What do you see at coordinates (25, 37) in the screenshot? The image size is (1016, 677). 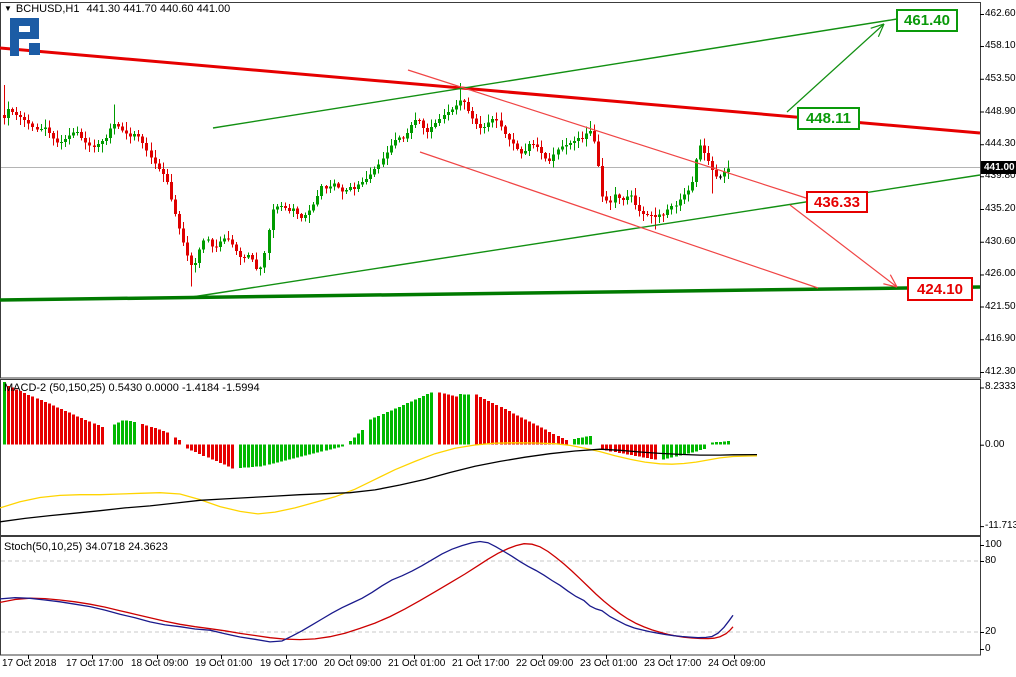 I see `roboforex-logo` at bounding box center [25, 37].